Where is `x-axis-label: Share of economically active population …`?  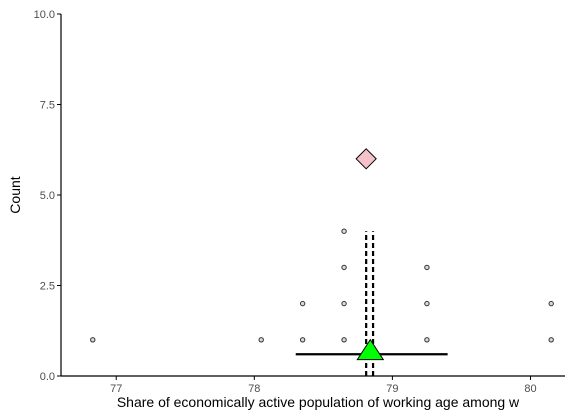 x-axis-label: Share of economically active population … is located at coordinates (318, 402).